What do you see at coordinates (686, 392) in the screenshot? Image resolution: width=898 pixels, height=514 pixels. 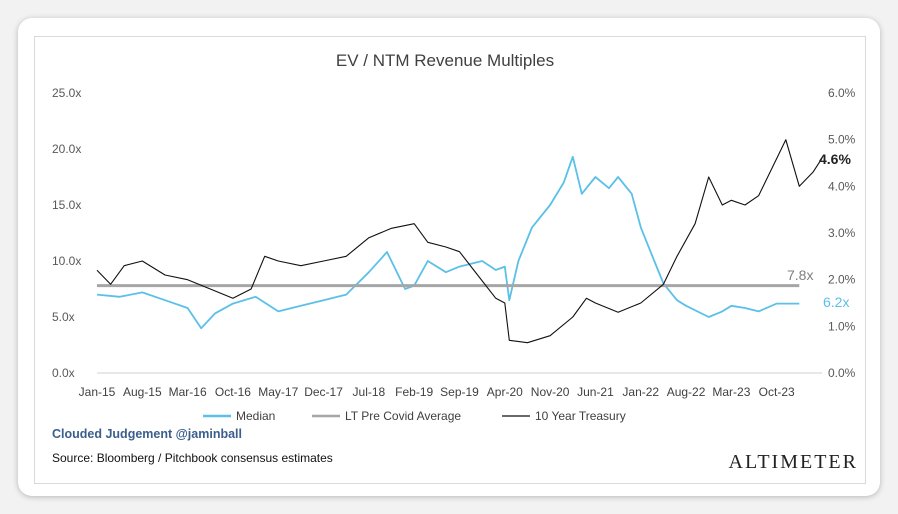 I see `x-tick-label: Aug-22` at bounding box center [686, 392].